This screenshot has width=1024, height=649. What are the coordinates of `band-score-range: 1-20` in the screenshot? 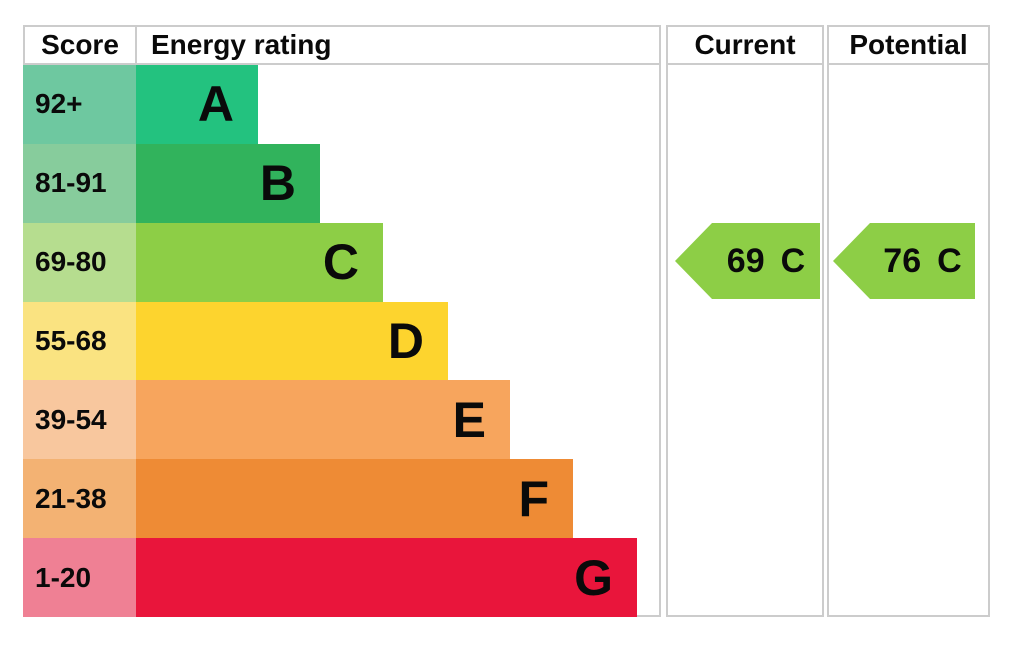 It's located at (79, 578).